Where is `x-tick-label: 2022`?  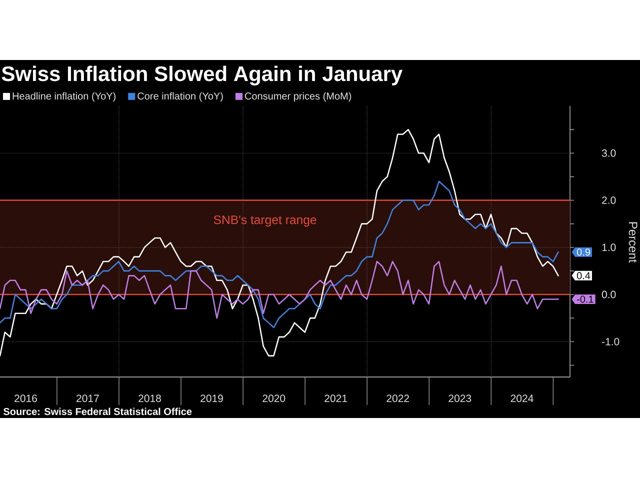 x-tick-label: 2022 is located at coordinates (397, 398).